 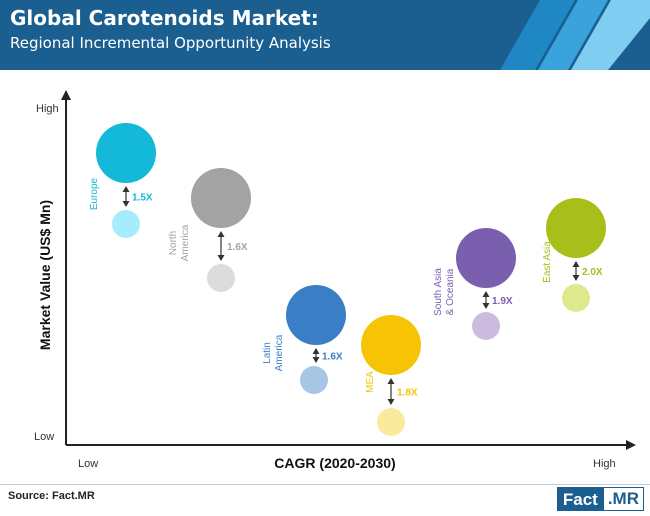 I want to click on multiplier-label-2: 1.6X, so click(x=332, y=357).